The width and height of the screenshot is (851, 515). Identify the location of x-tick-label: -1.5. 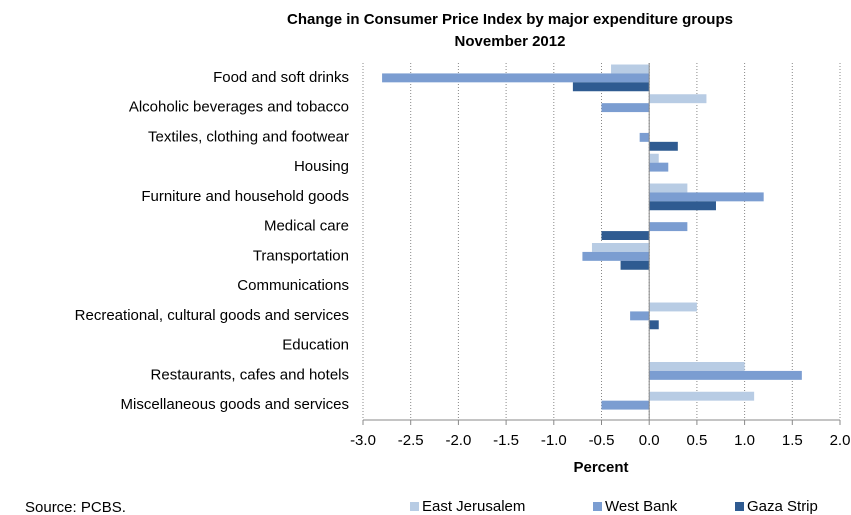
(506, 440).